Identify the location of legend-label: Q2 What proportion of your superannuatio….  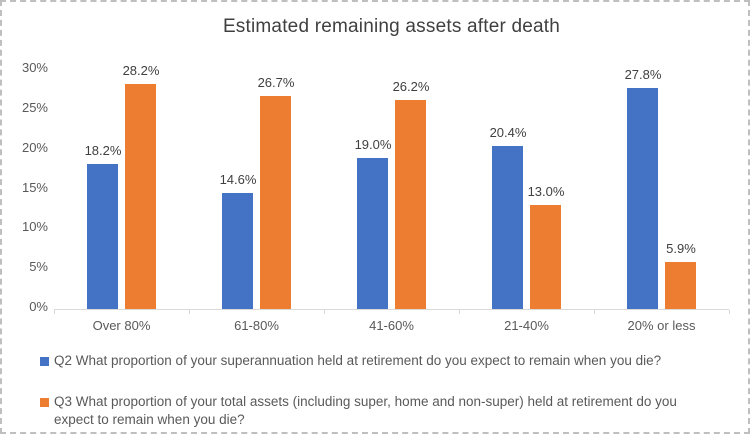
(358, 360).